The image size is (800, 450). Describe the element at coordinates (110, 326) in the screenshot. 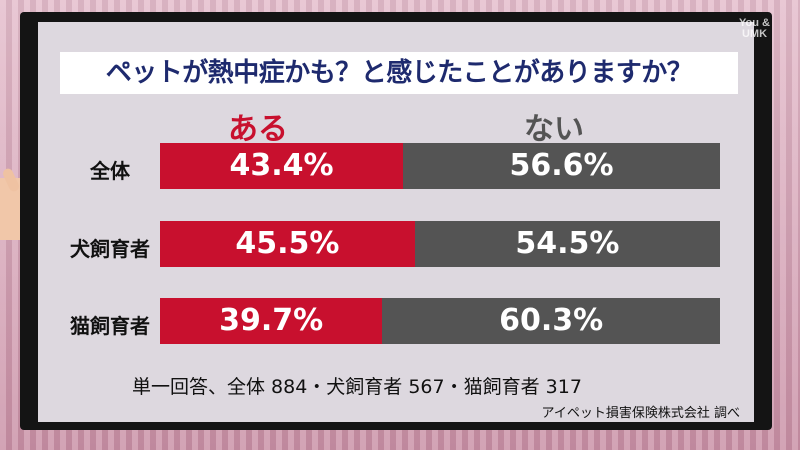

I see `category-label: 猫飼育者` at that location.